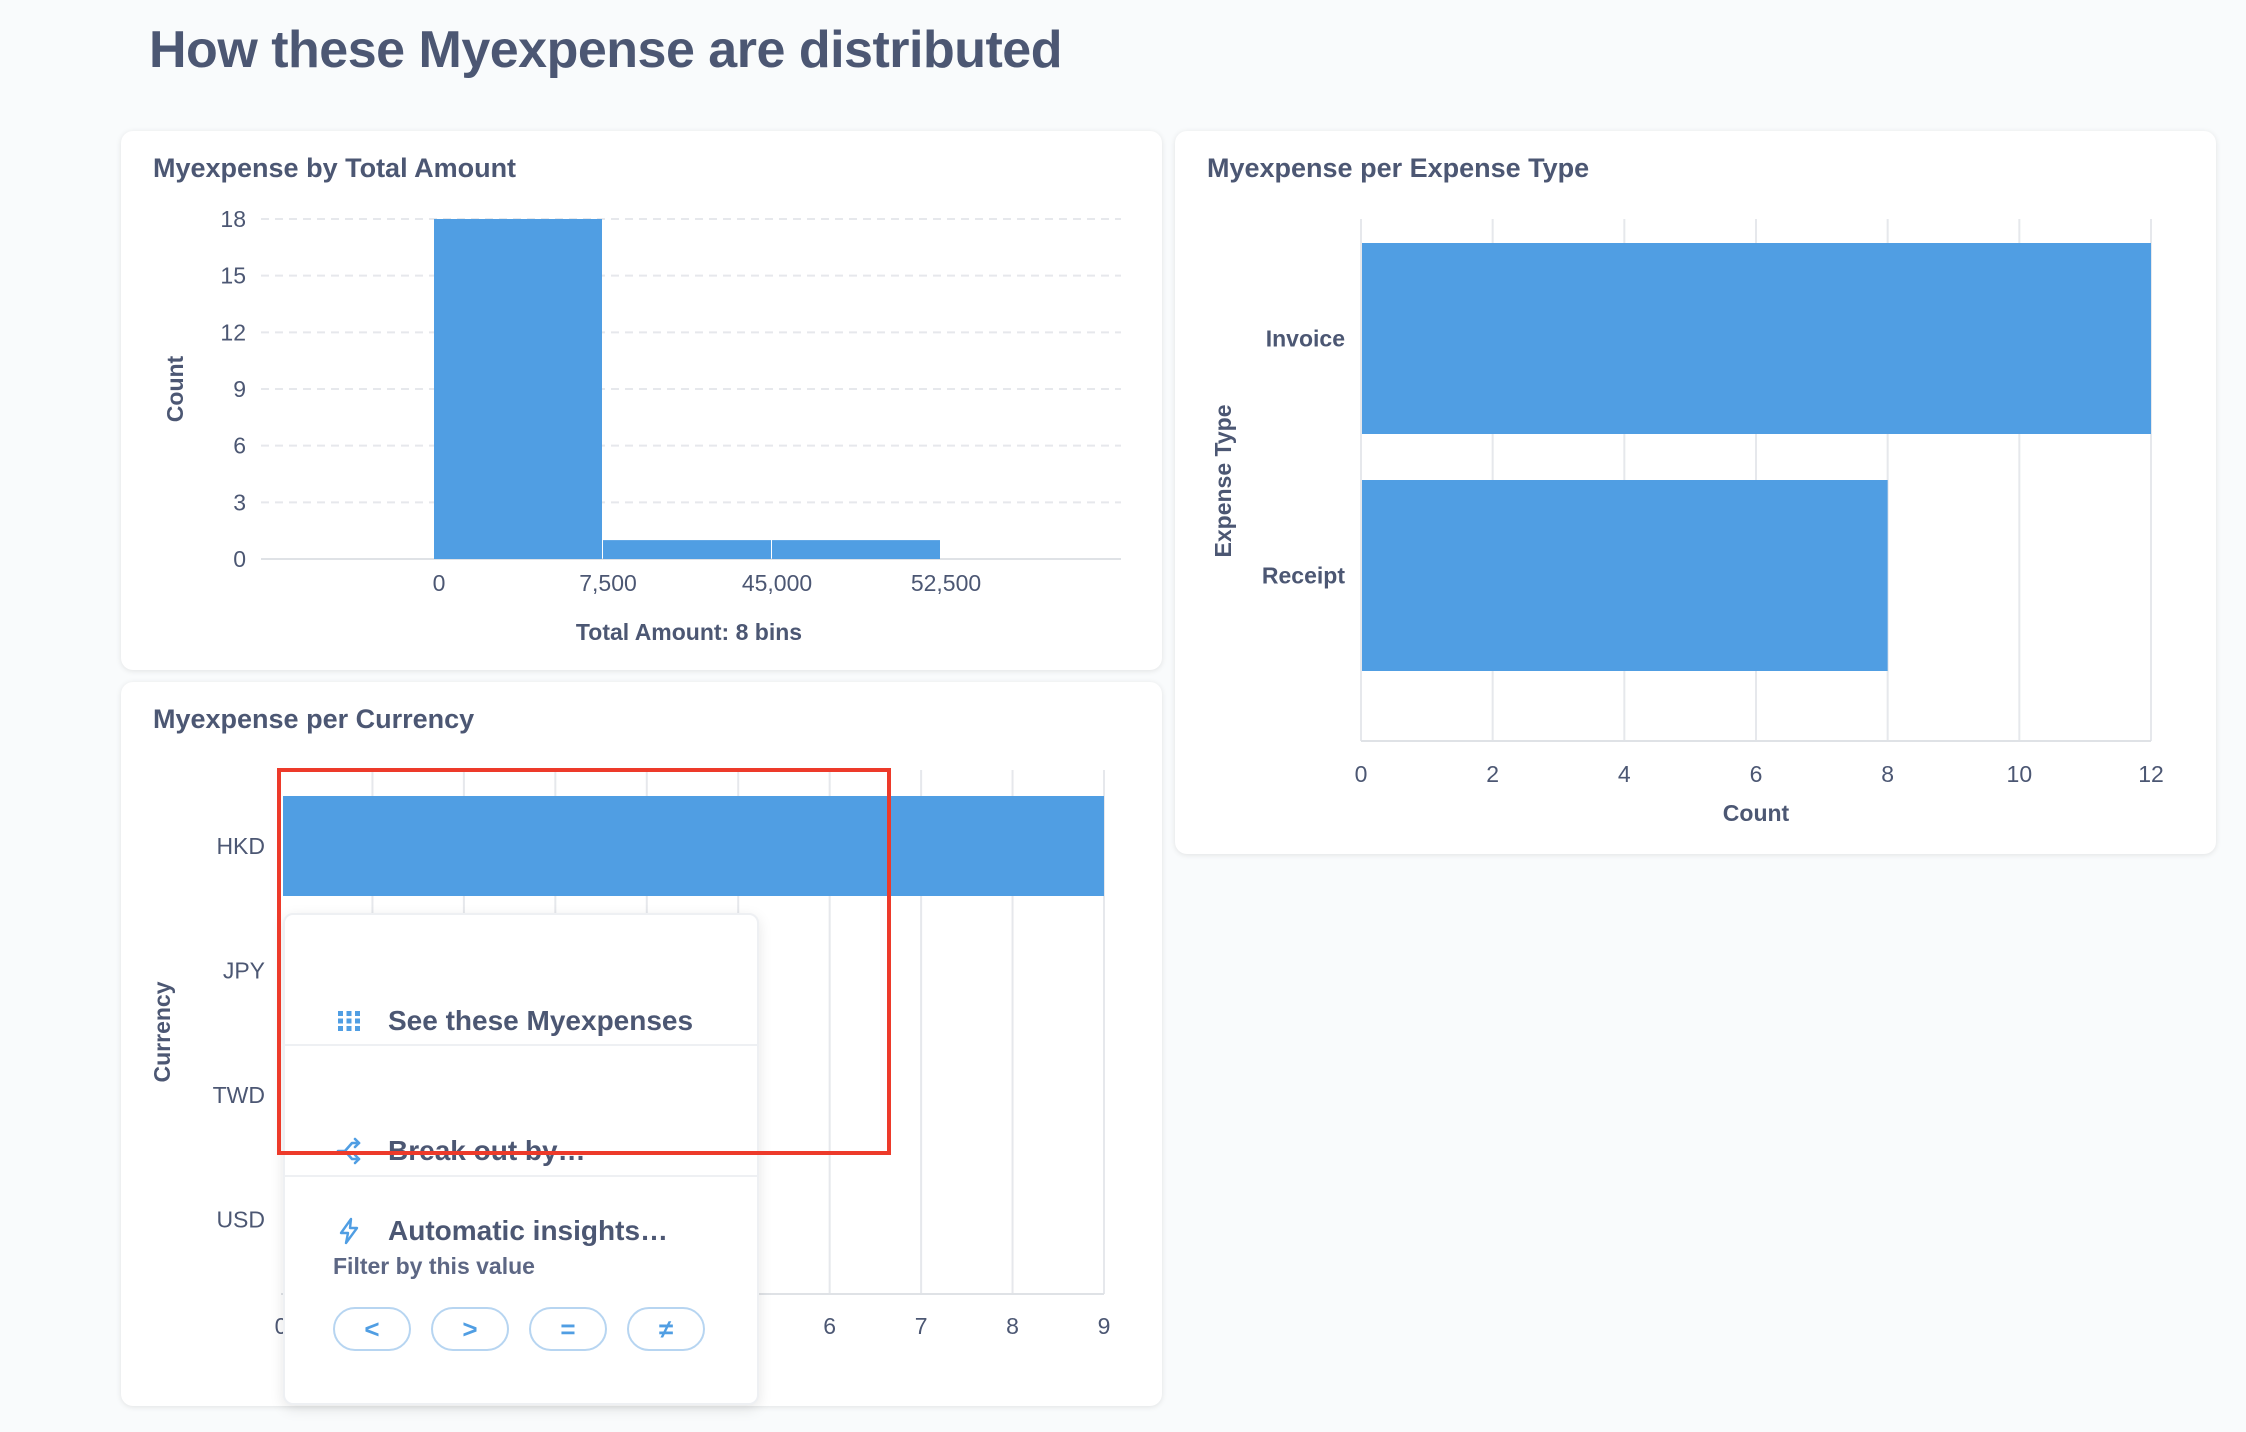  What do you see at coordinates (335, 168) in the screenshot?
I see `card-title: Myexpense by Total Amount` at bounding box center [335, 168].